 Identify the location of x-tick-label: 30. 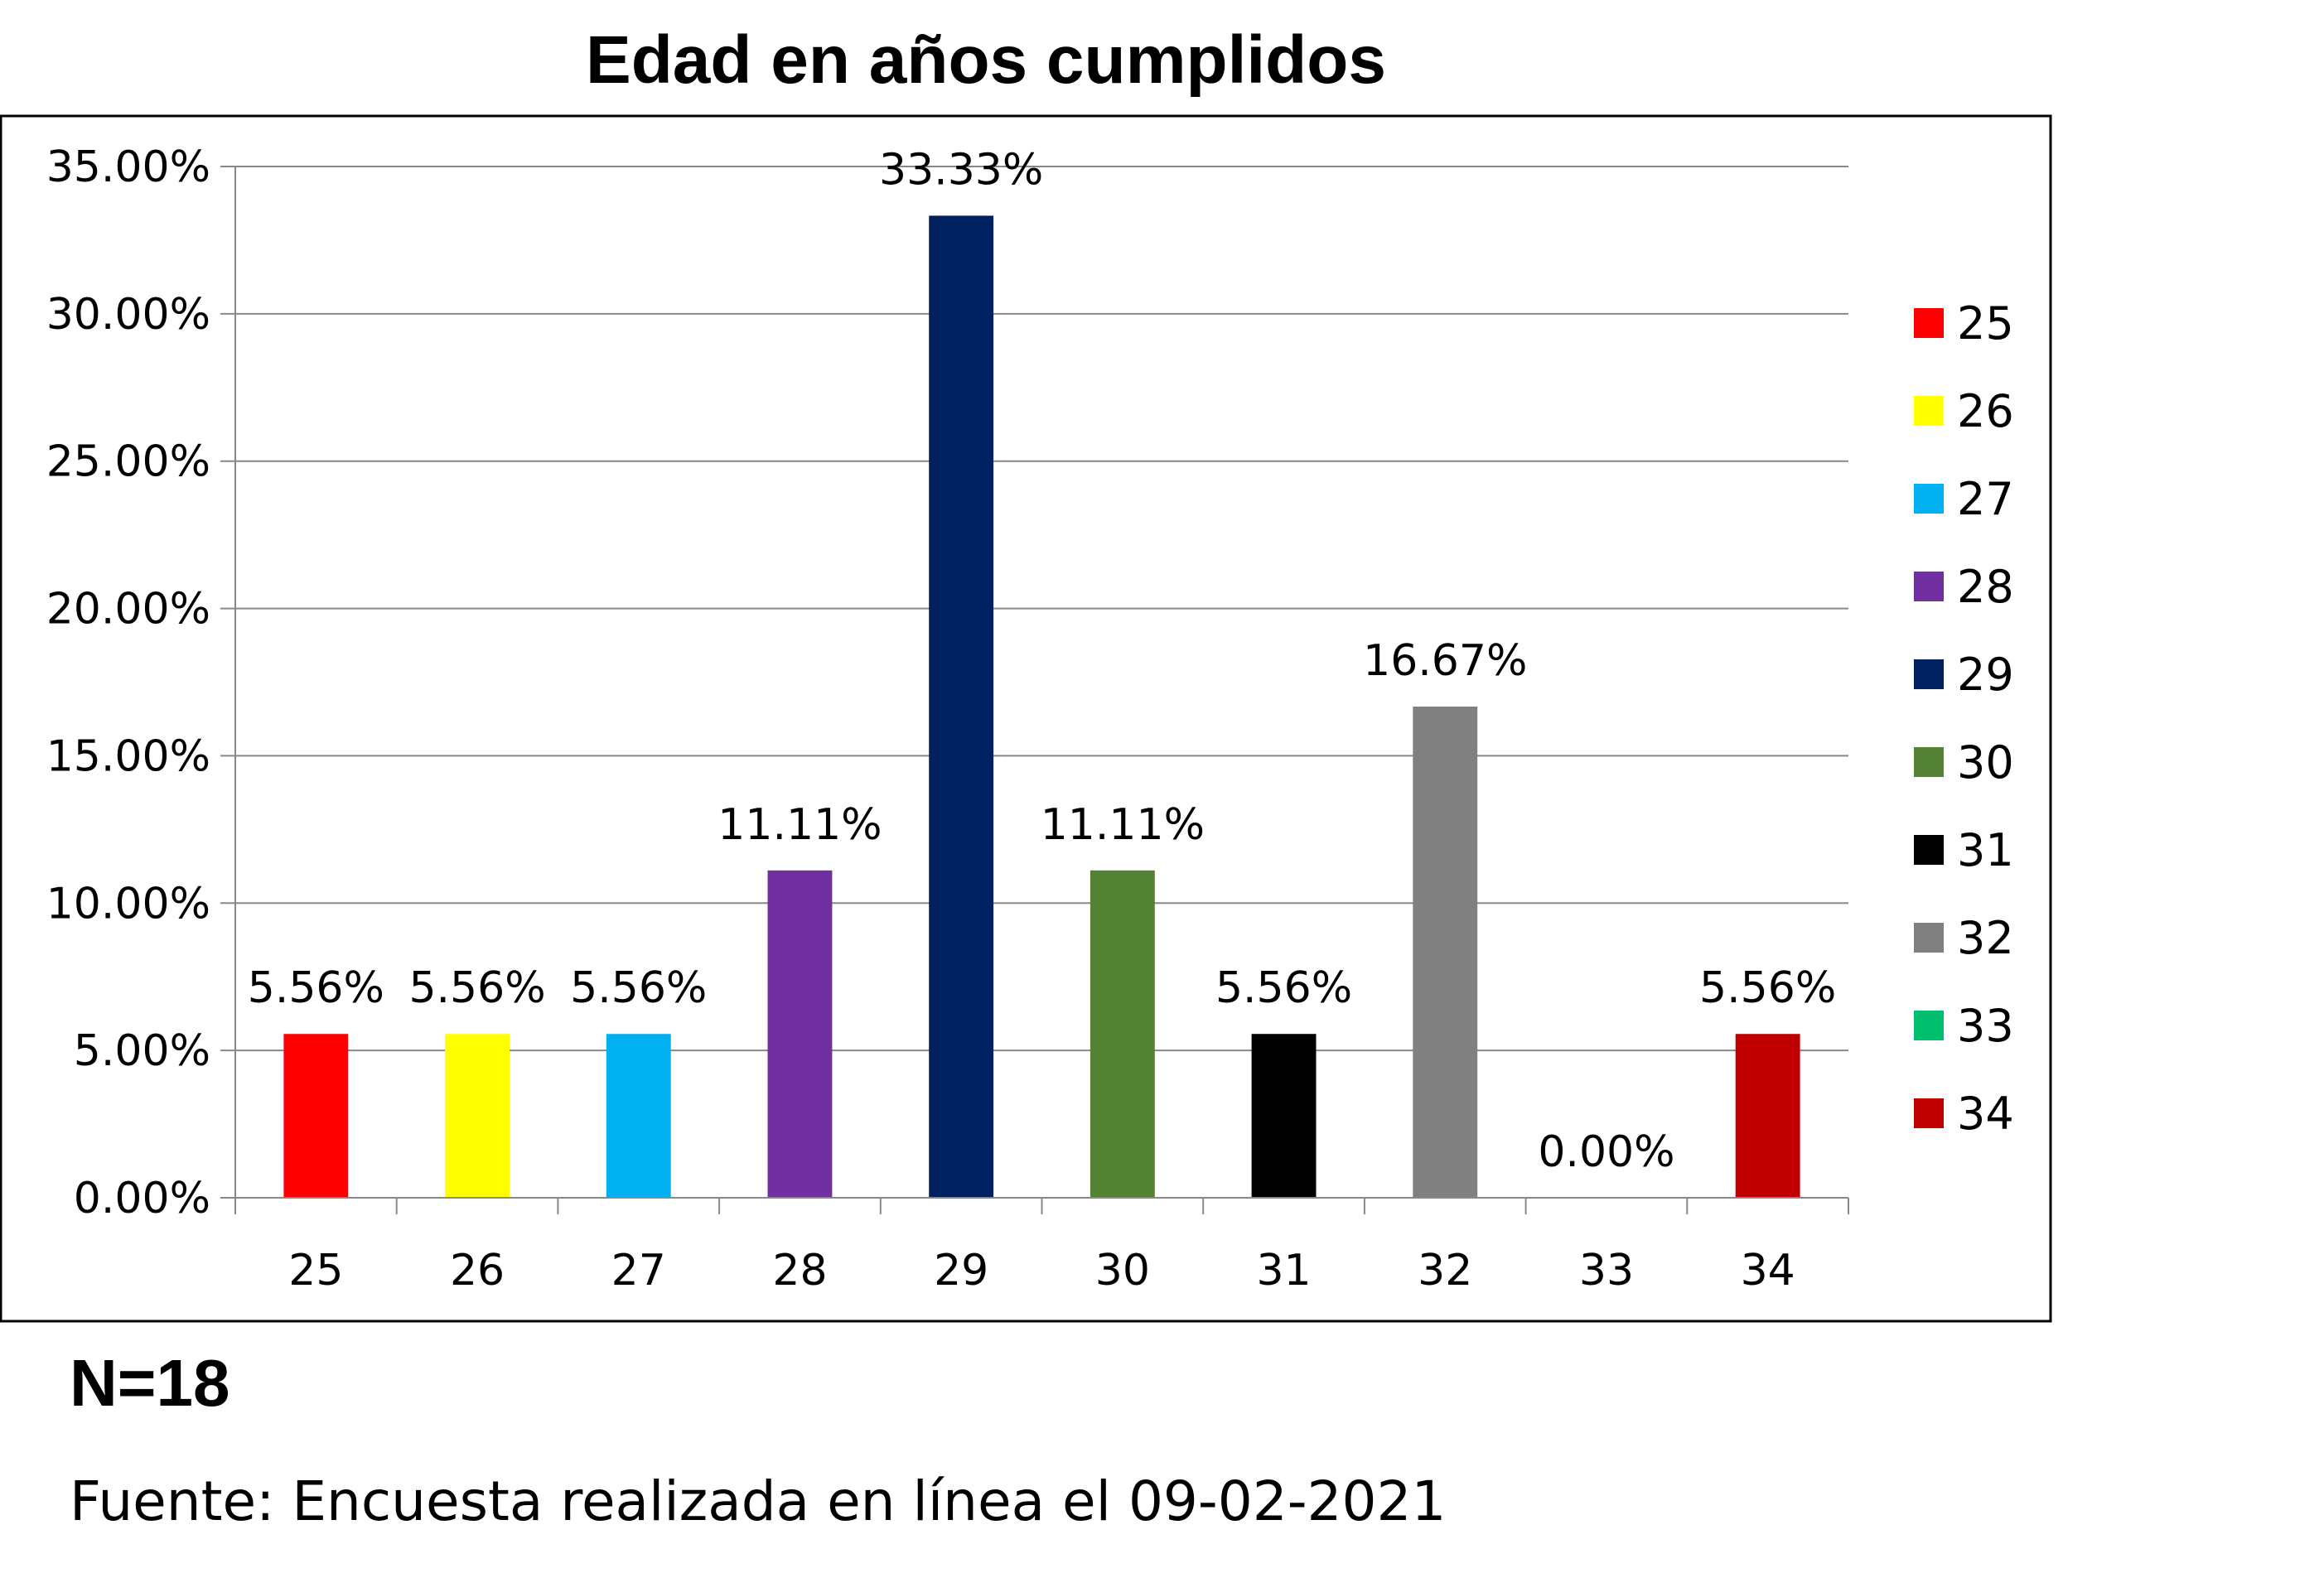
(1122, 1271).